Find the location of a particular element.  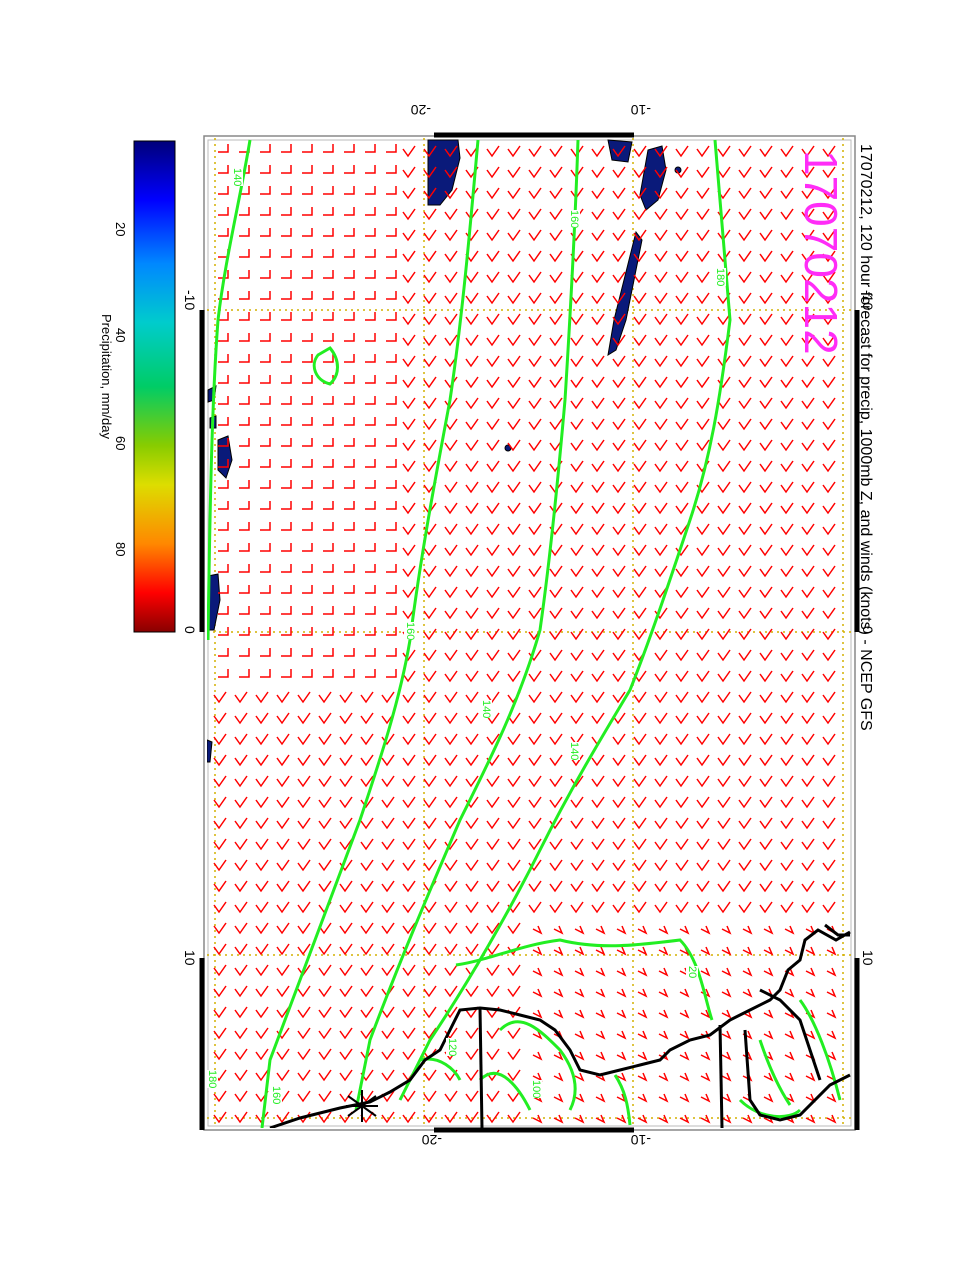

coastline is located at coordinates (560, 1025).